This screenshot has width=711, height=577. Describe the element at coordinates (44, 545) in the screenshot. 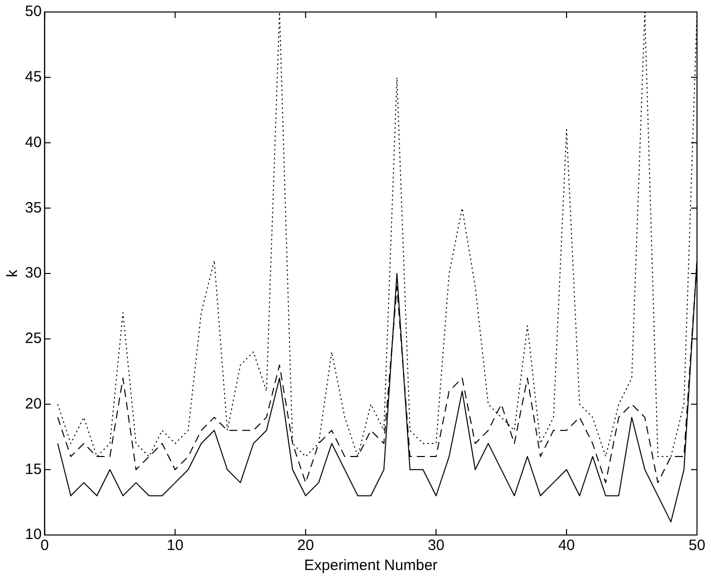

I see `x-tick-label: 0` at that location.